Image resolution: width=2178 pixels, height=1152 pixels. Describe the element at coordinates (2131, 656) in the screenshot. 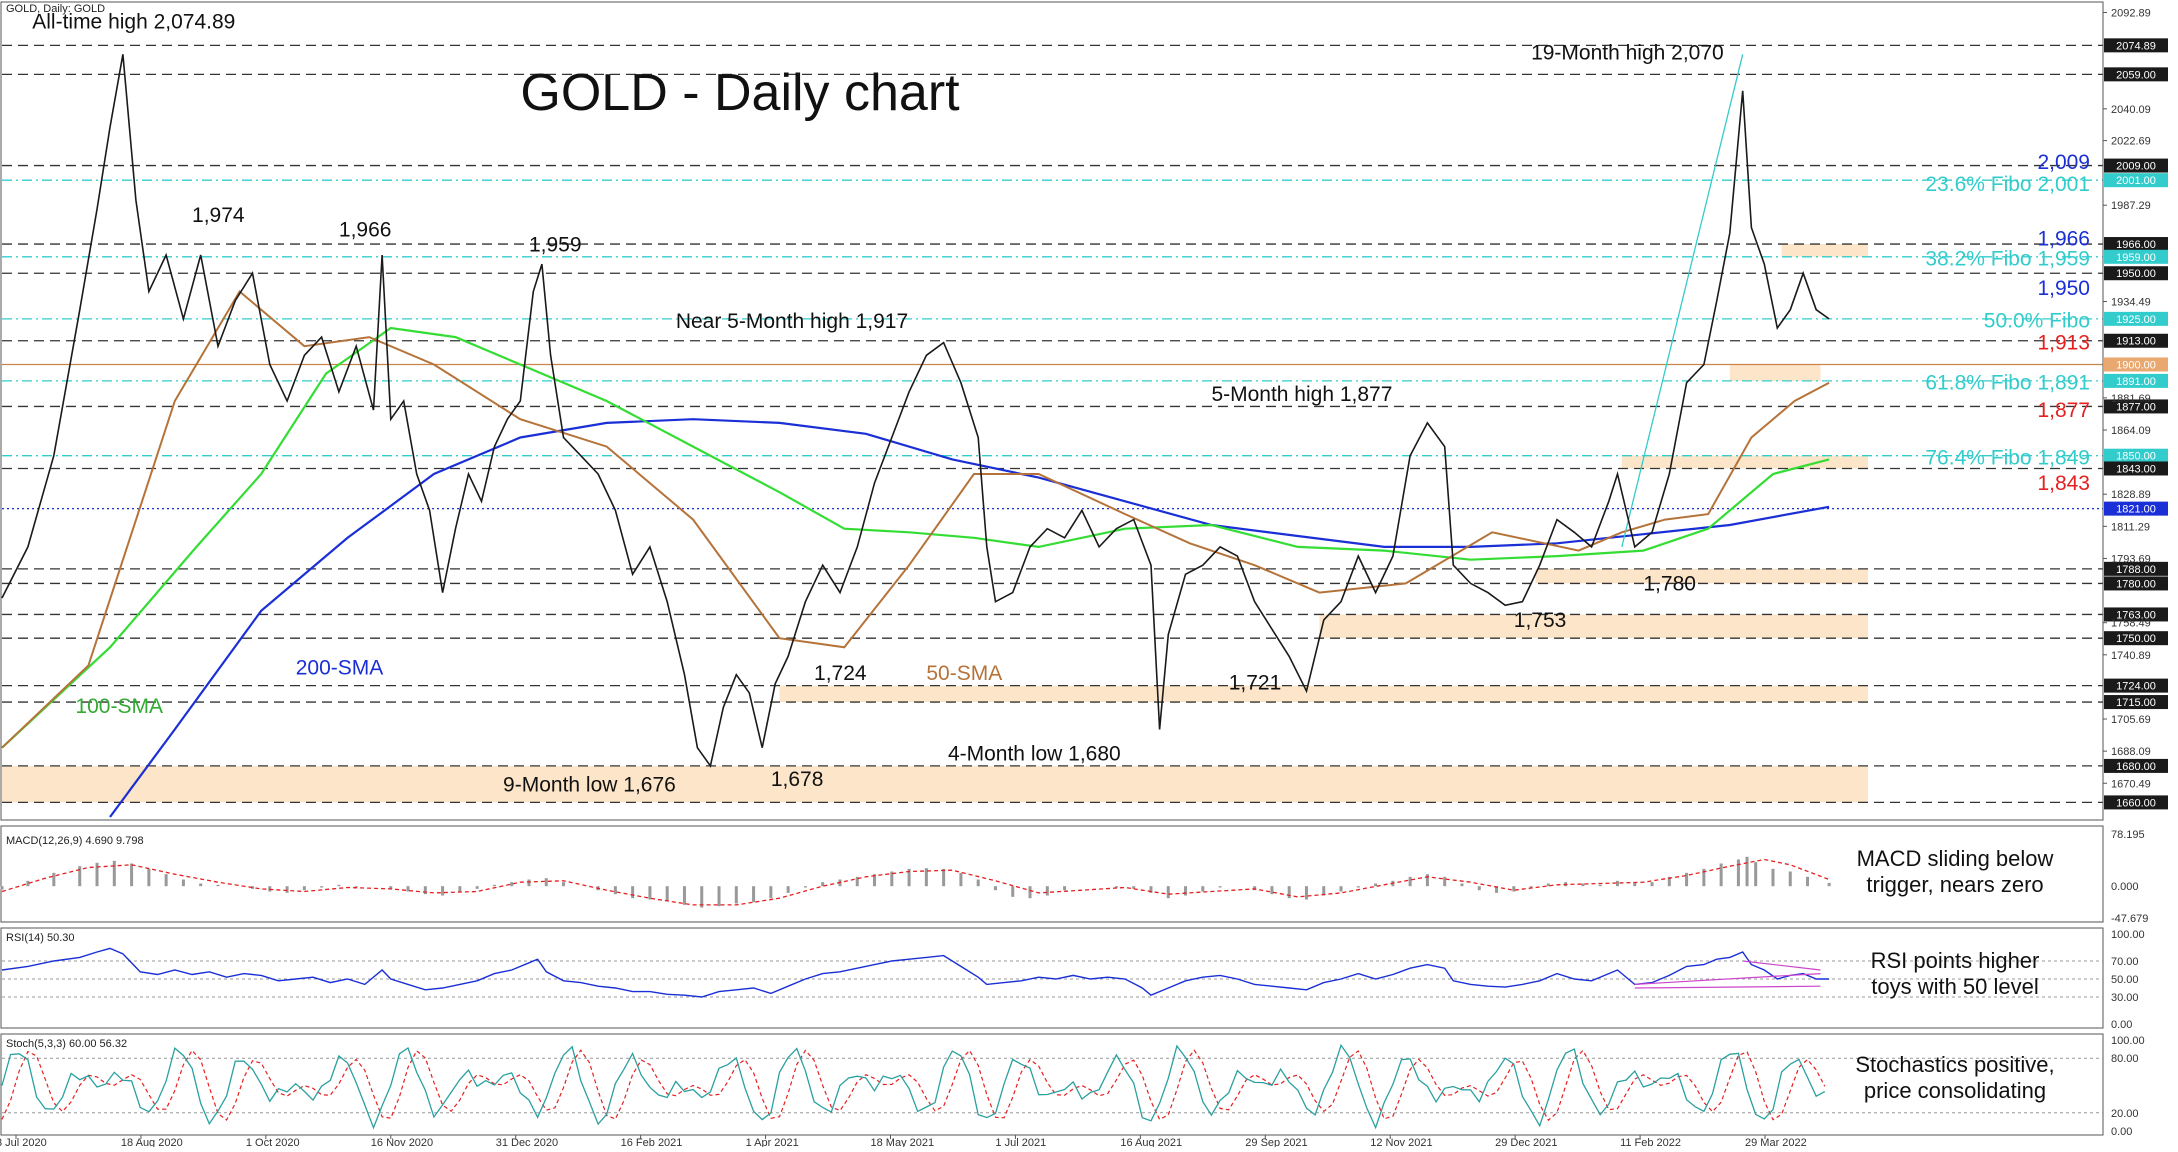

I see `price-tick-label-11: 1740.89` at that location.